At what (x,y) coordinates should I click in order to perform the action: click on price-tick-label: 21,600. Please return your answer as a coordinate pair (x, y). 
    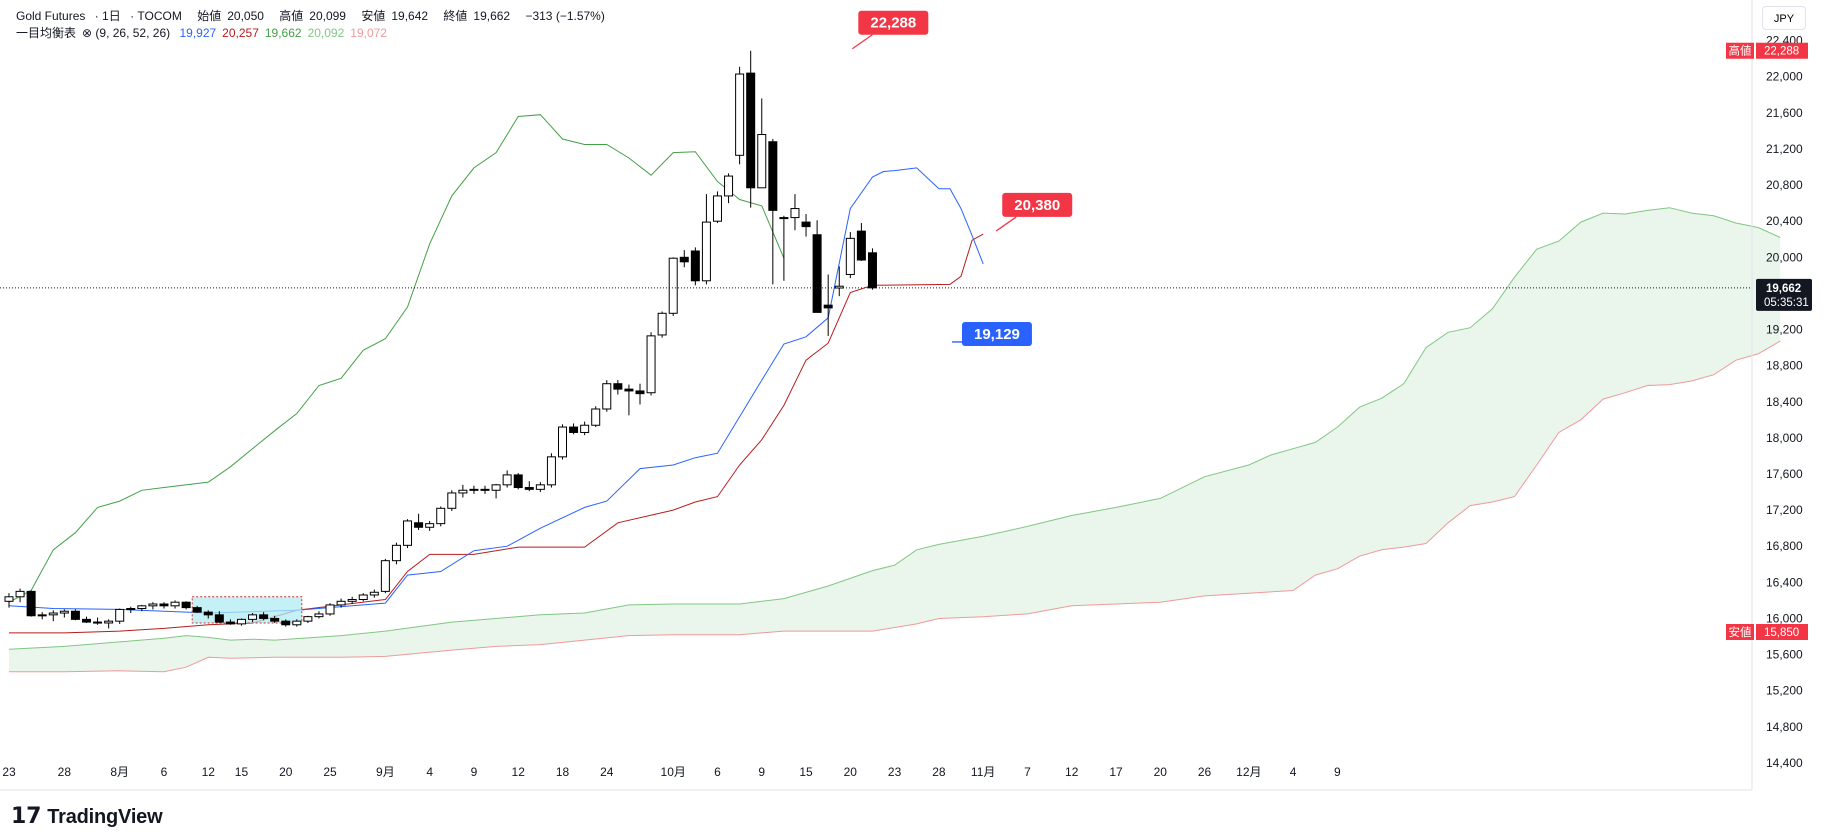
    Looking at the image, I should click on (1784, 113).